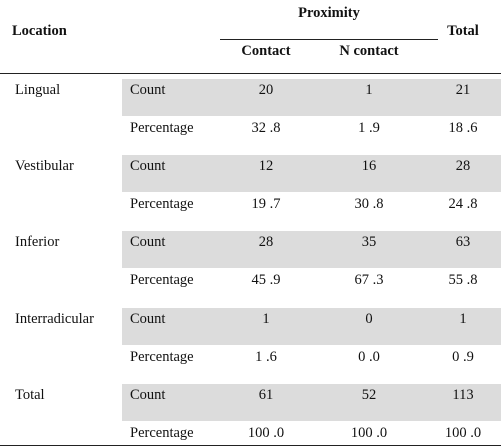 Image resolution: width=501 pixels, height=448 pixels. What do you see at coordinates (463, 395) in the screenshot?
I see `cell-total: 113` at bounding box center [463, 395].